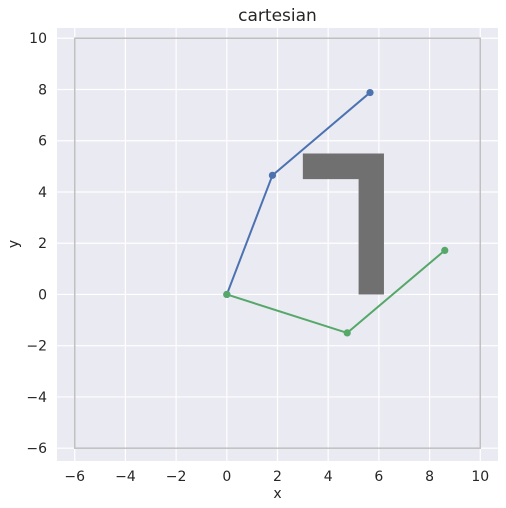 The width and height of the screenshot is (506, 508). What do you see at coordinates (125, 477) in the screenshot?
I see `x-tick-label: −4` at bounding box center [125, 477].